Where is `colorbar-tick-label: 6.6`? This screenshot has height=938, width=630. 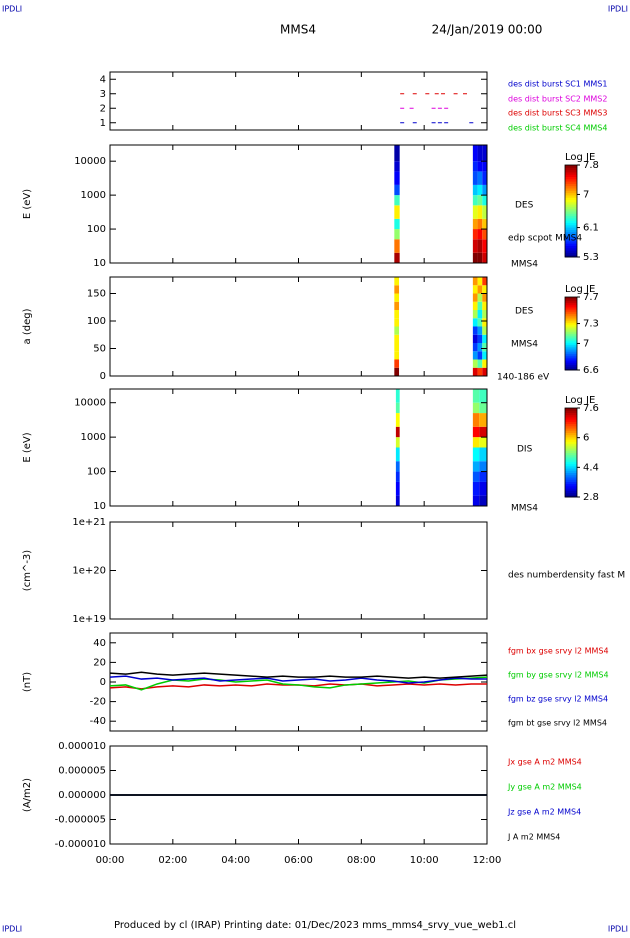
colorbar-tick-label: 6.6 is located at coordinates (591, 370).